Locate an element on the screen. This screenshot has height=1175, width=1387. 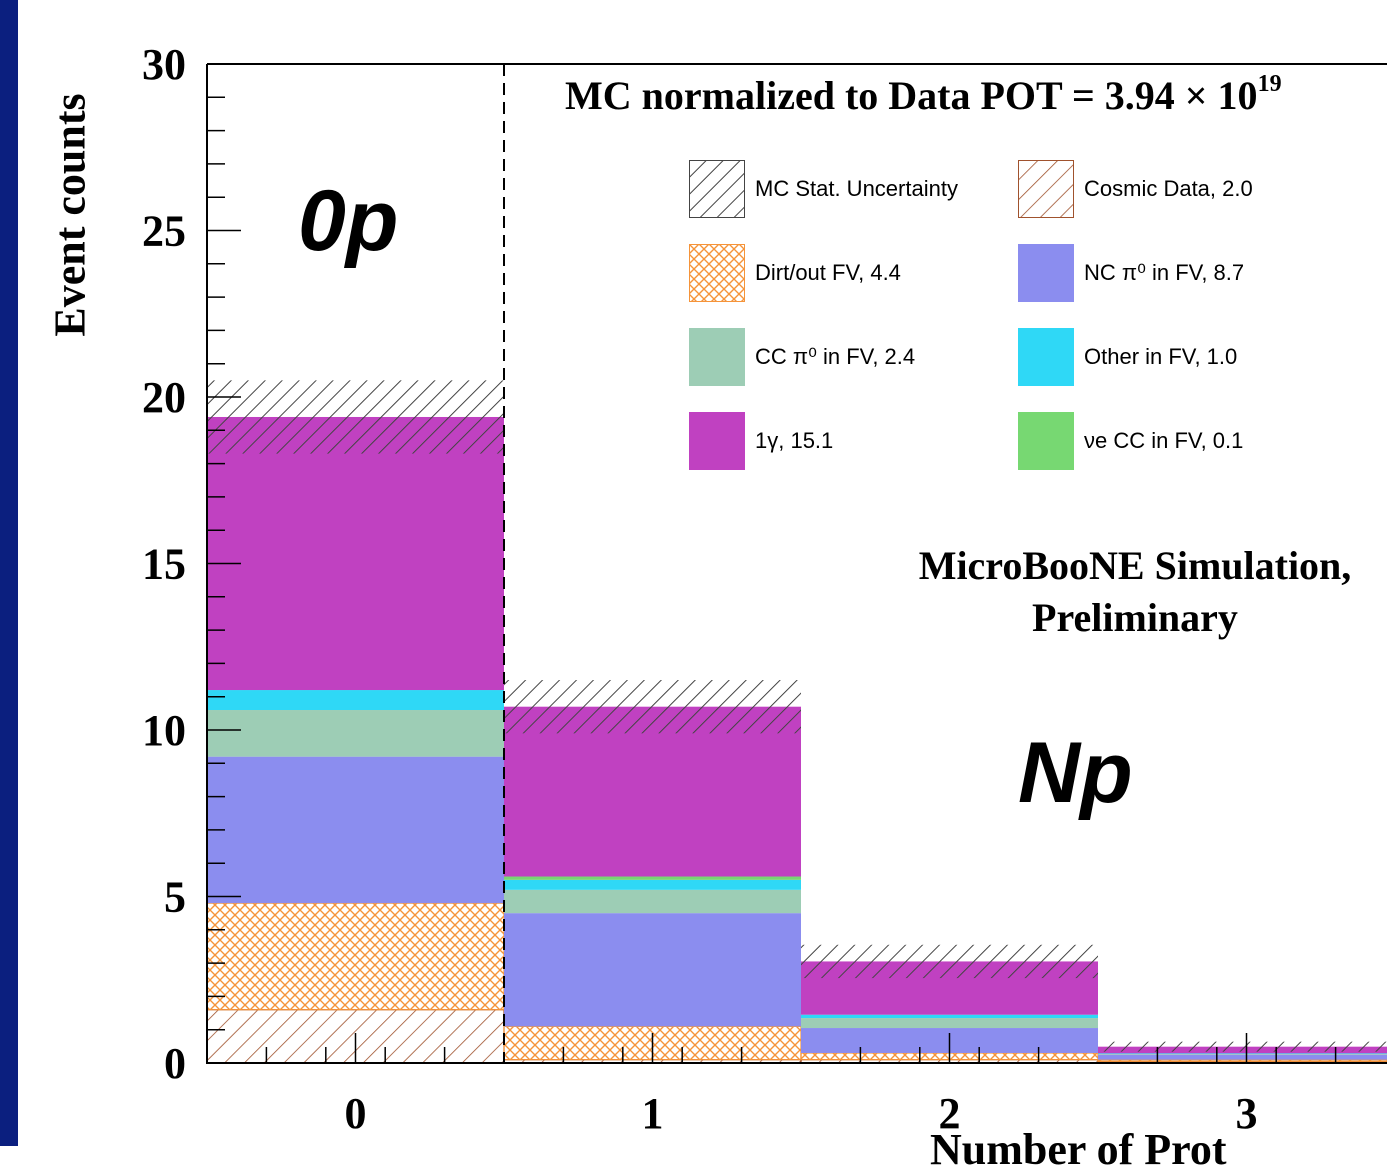
x-axis-label: Number of Prot is located at coordinates (1078, 1149).